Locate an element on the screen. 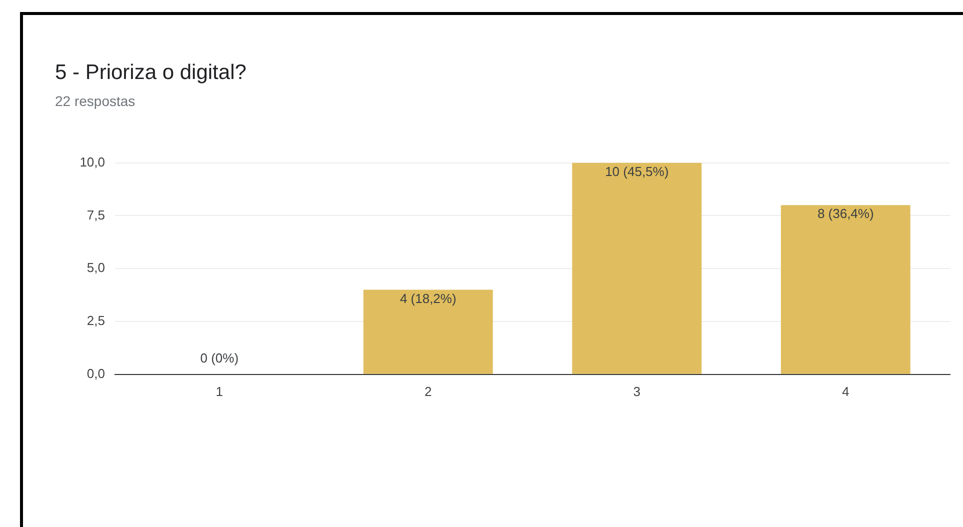 The width and height of the screenshot is (963, 527). chart-title: 5 - Prioriza o digital? is located at coordinates (150, 73).